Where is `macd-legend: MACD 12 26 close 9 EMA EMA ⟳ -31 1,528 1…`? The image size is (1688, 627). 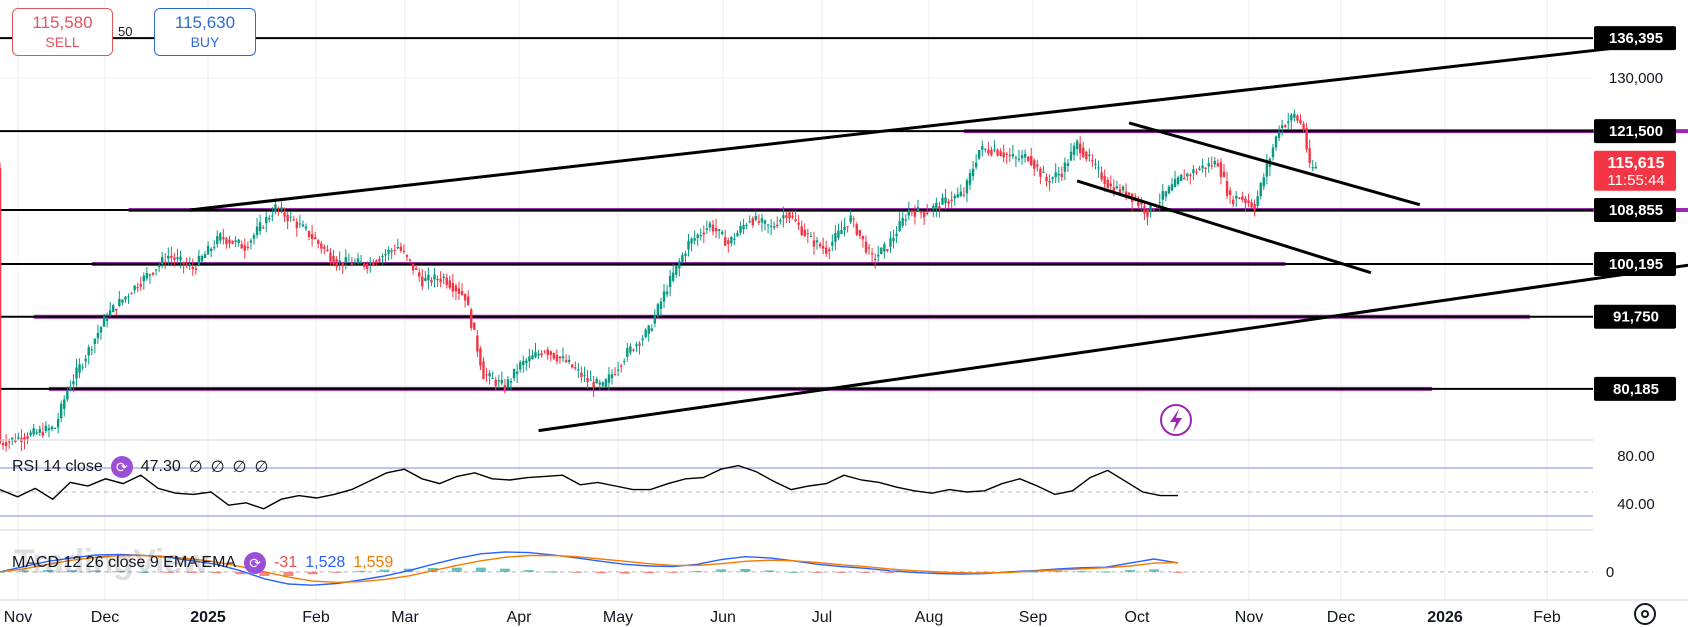
macd-legend: MACD 12 26 close 9 EMA EMA ⟳ -31 1,528 1… is located at coordinates (202, 563).